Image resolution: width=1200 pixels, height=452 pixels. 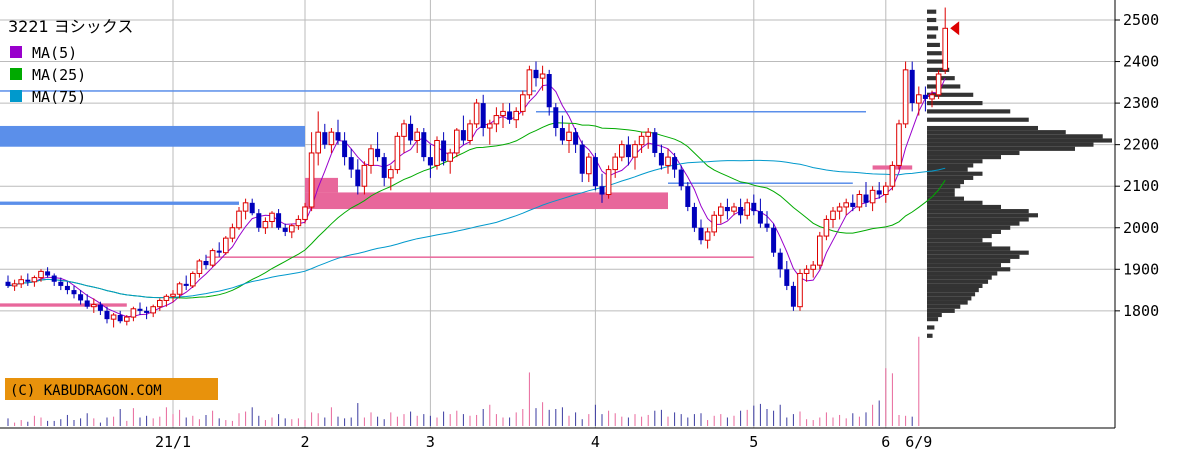 I want to click on legend: 3221 ヨシックス MA(5) MA(25) MA(75), so click(x=70, y=61).